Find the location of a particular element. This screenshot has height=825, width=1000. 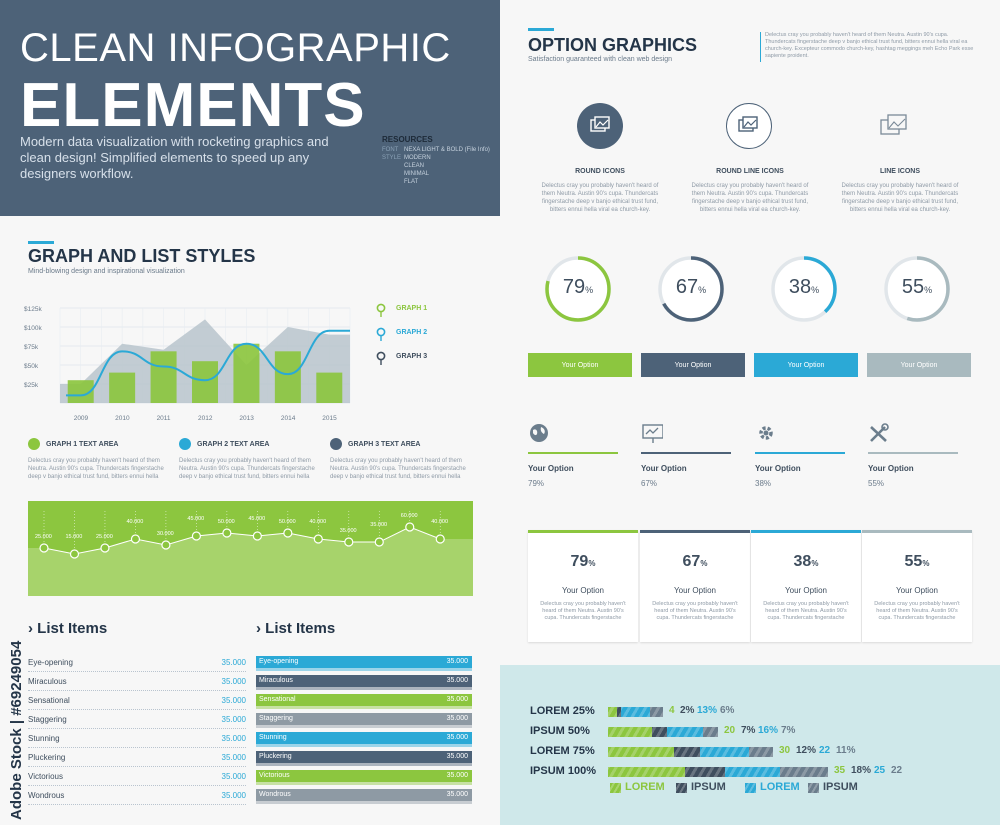

stack-segment-value: 7% is located at coordinates (788, 730).